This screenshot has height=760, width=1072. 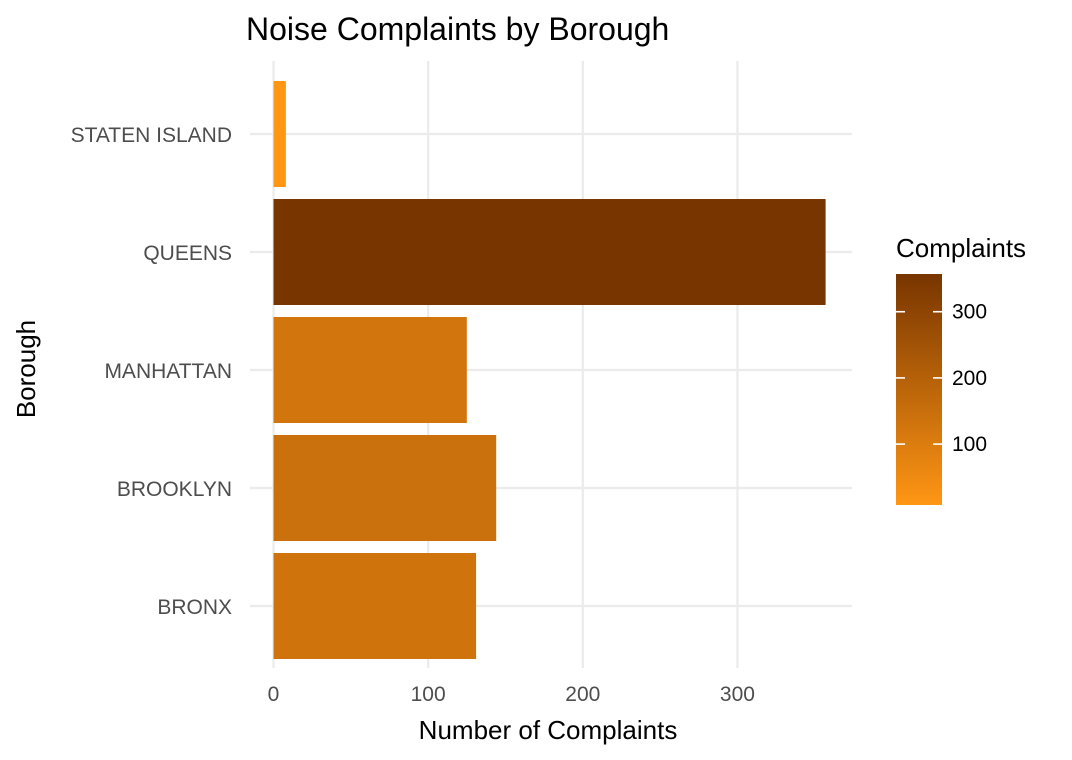 What do you see at coordinates (511, 694) in the screenshot?
I see `x-tick-labels: 0 100 200 300` at bounding box center [511, 694].